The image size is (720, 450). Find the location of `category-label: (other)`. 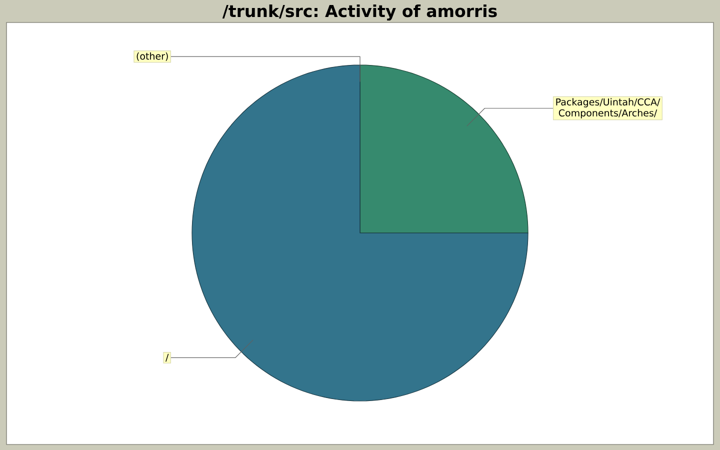

category-label: (other) is located at coordinates (152, 56).